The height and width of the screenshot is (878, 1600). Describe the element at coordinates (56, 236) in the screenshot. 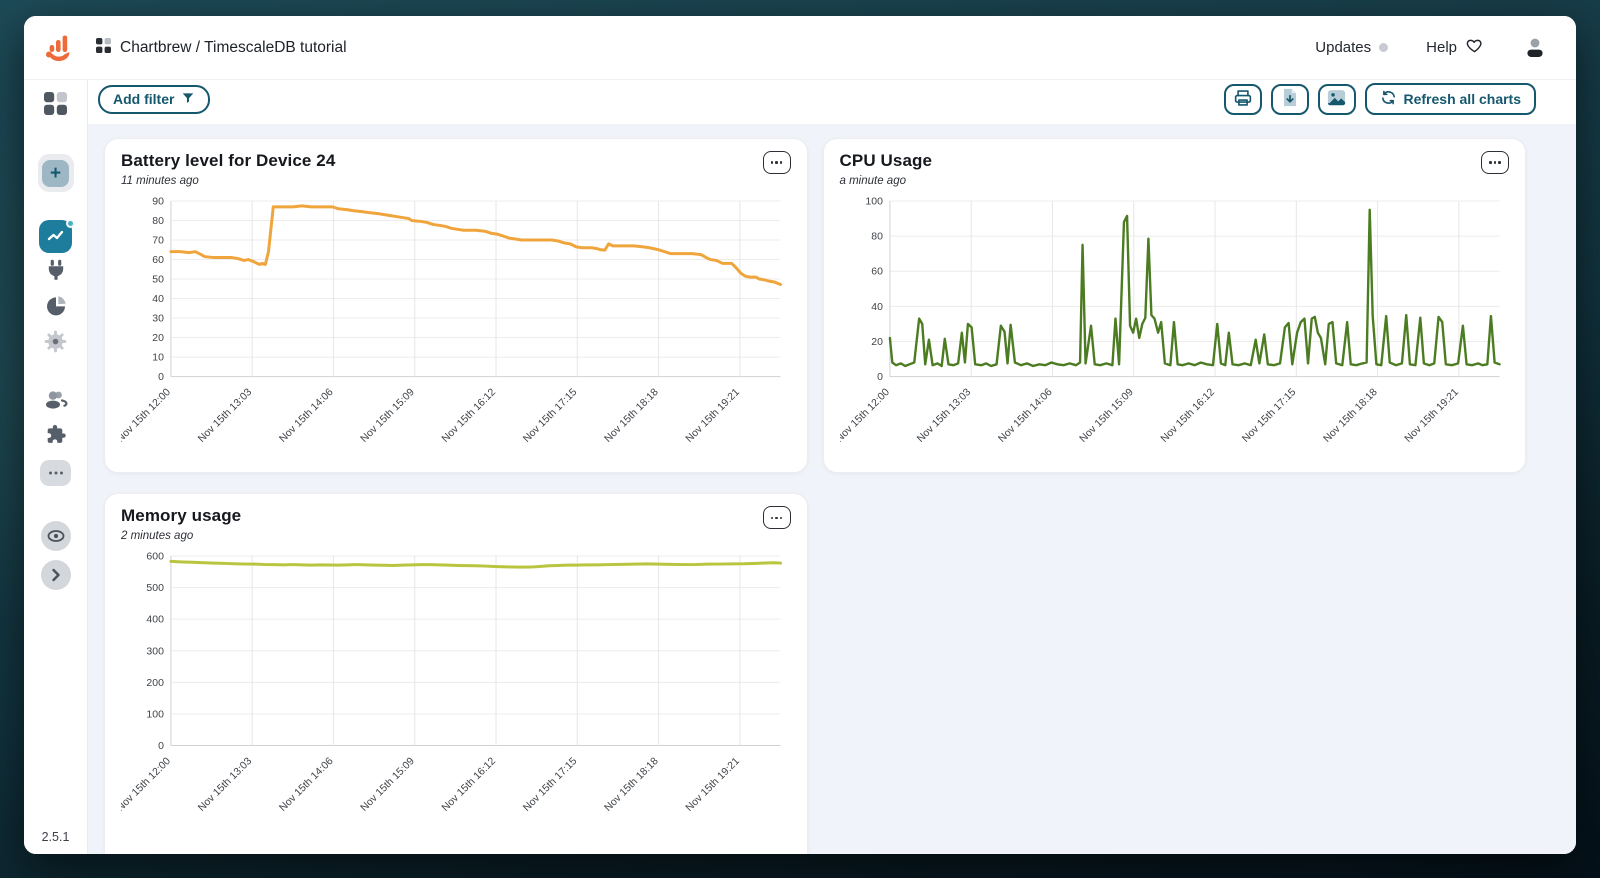

I see `sidebar-item-charts` at that location.